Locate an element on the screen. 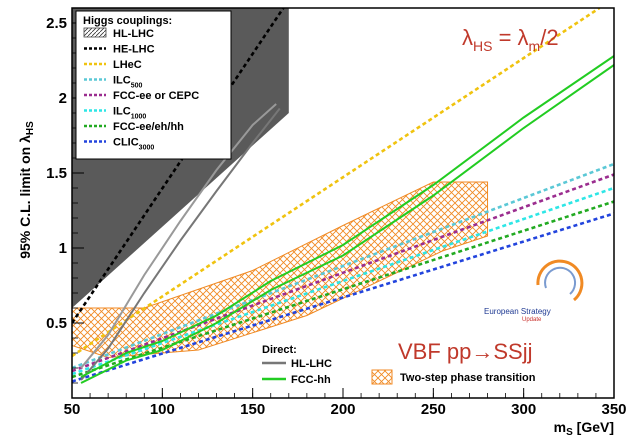  legend-label: ILC1000 is located at coordinates (129, 113).